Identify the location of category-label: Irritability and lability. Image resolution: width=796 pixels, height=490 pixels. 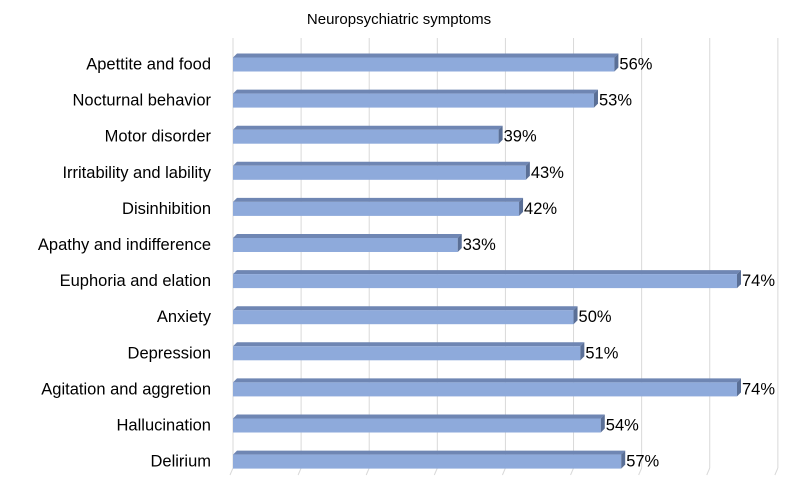
(136, 173).